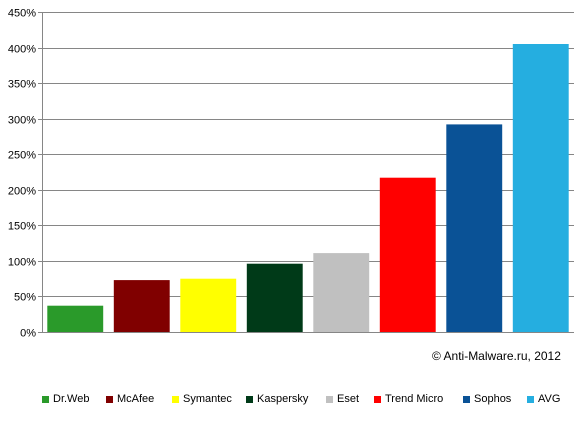 This screenshot has width=588, height=426. I want to click on legend-label: AVG, so click(549, 399).